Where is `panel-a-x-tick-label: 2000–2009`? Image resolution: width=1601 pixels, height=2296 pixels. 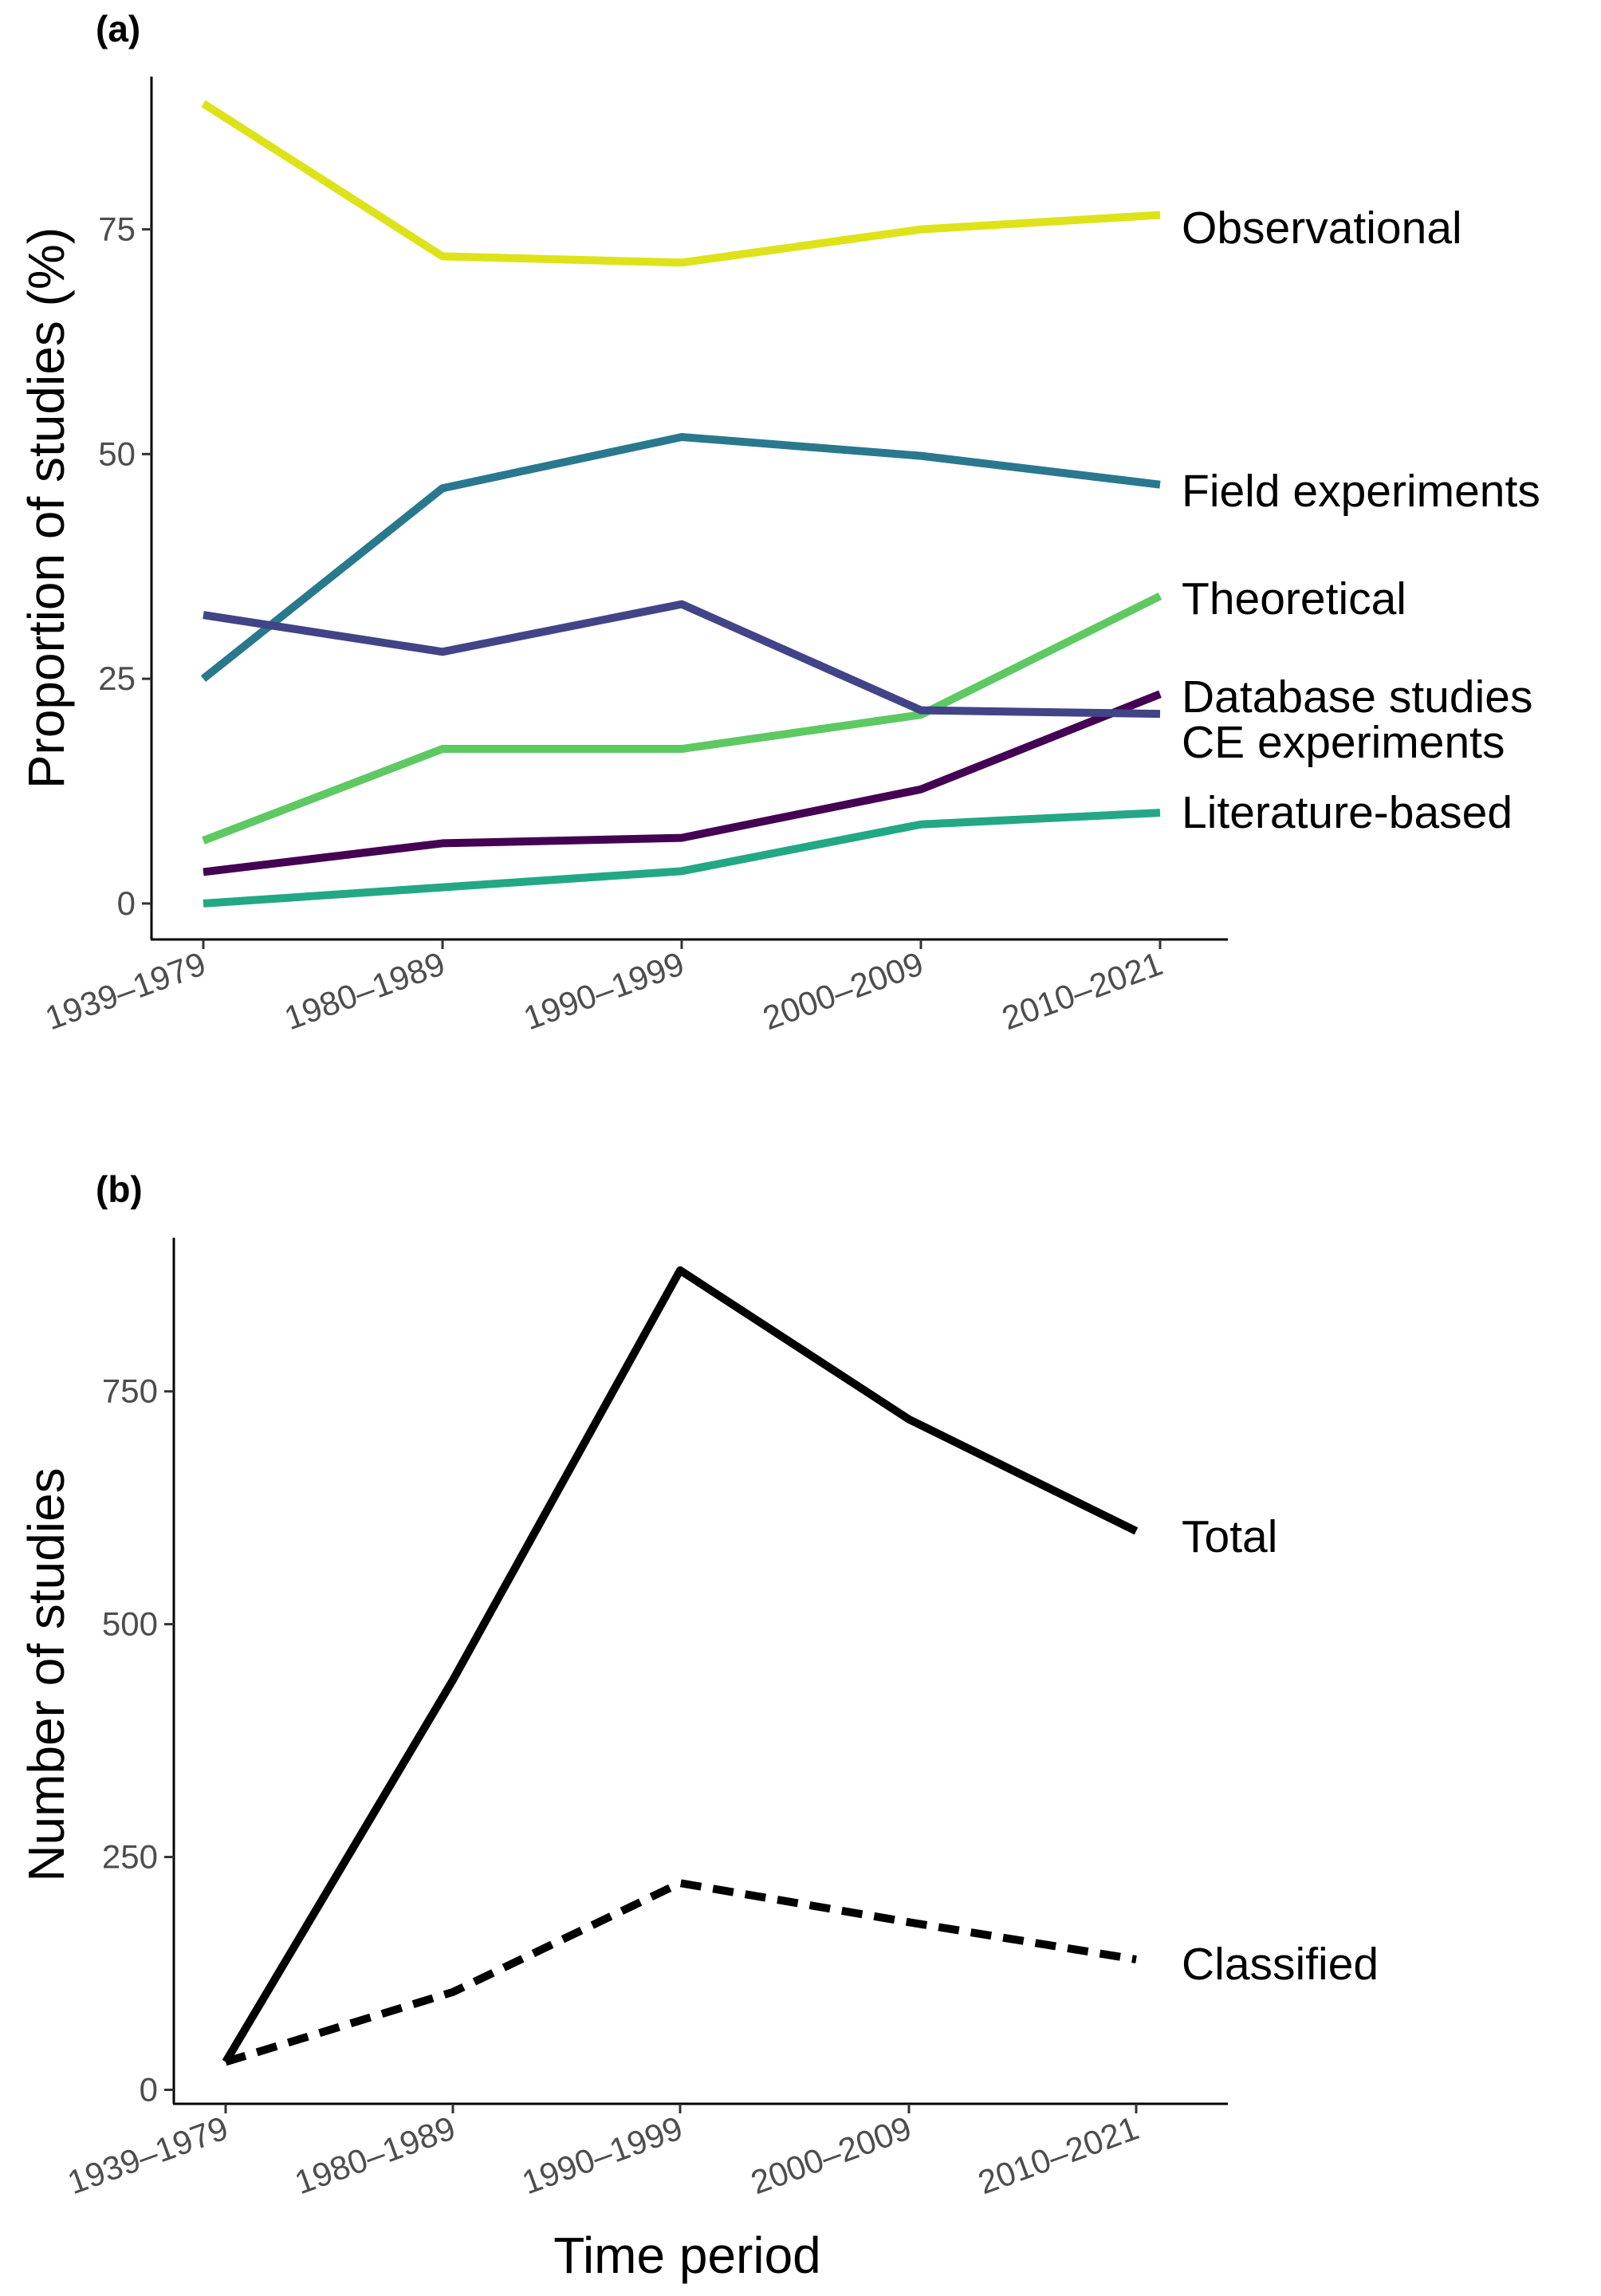
panel-a-x-tick-label: 2000–2009 is located at coordinates (842, 991).